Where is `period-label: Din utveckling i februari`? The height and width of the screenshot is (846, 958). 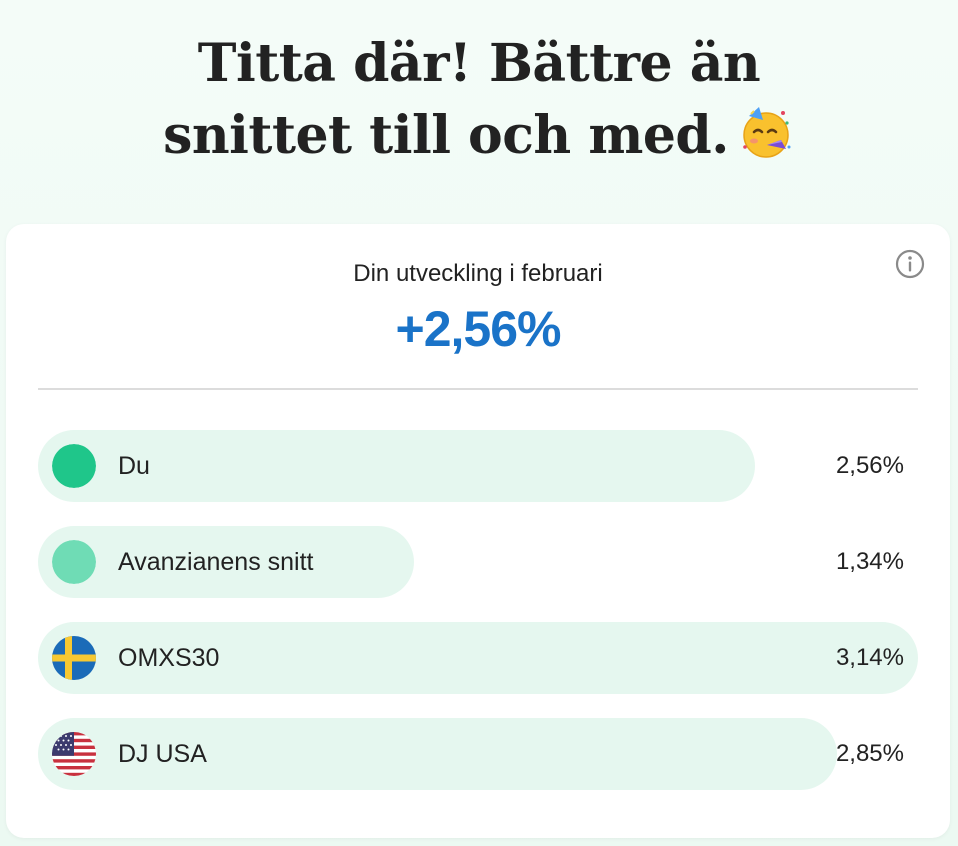
period-label: Din utveckling i februari is located at coordinates (478, 273).